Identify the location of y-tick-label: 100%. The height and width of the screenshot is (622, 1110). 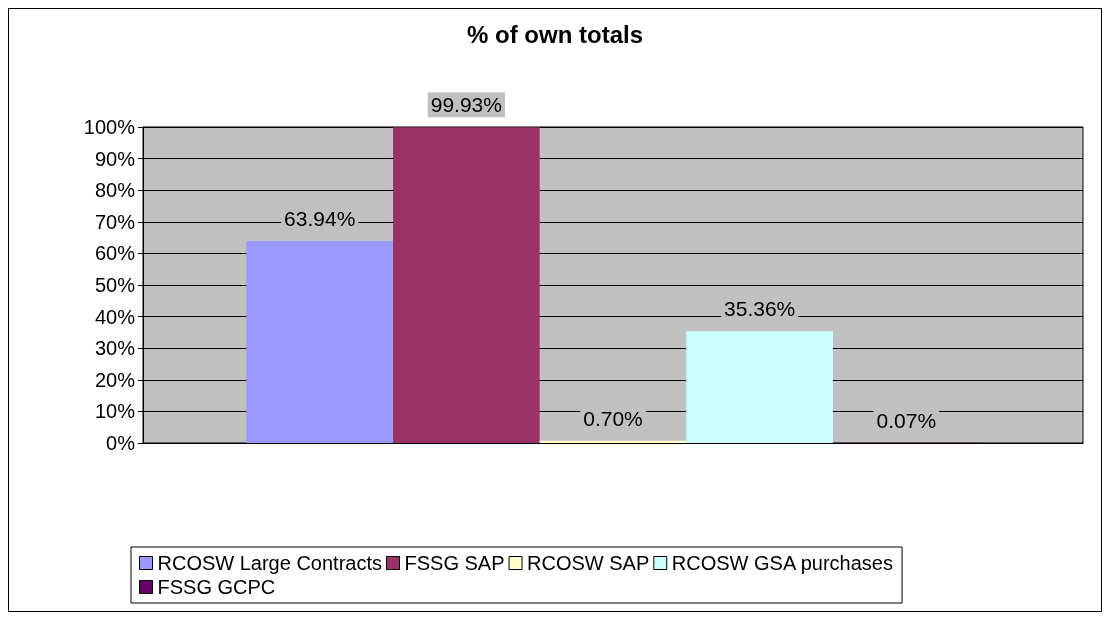
(109, 127).